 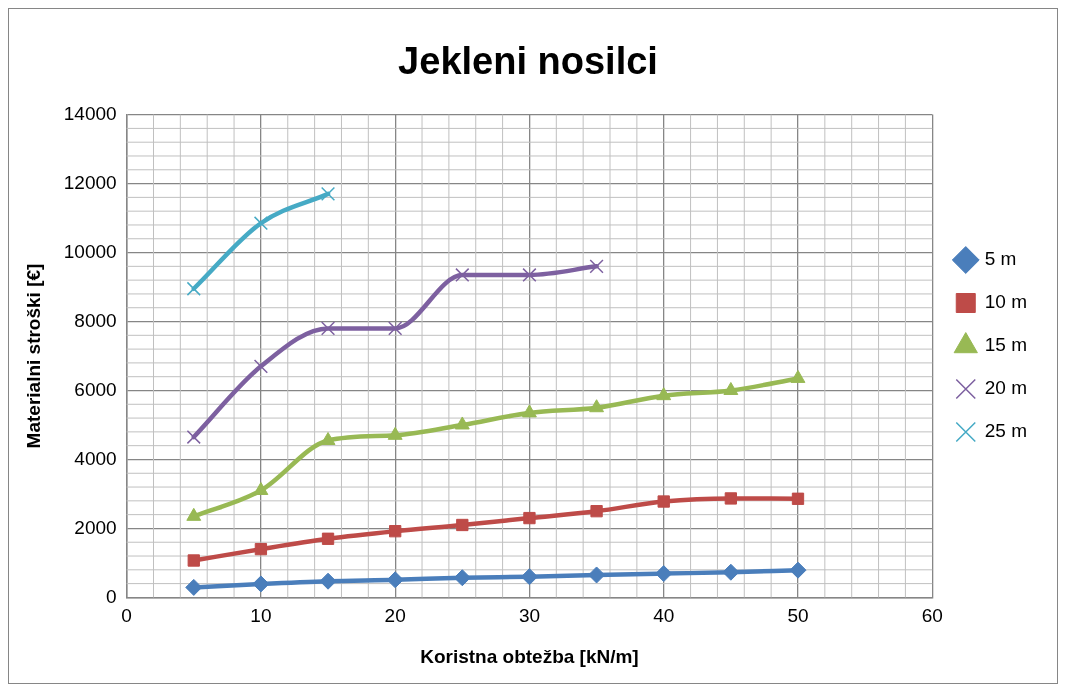 What do you see at coordinates (111, 596) in the screenshot?
I see `y-tick-label: 0` at bounding box center [111, 596].